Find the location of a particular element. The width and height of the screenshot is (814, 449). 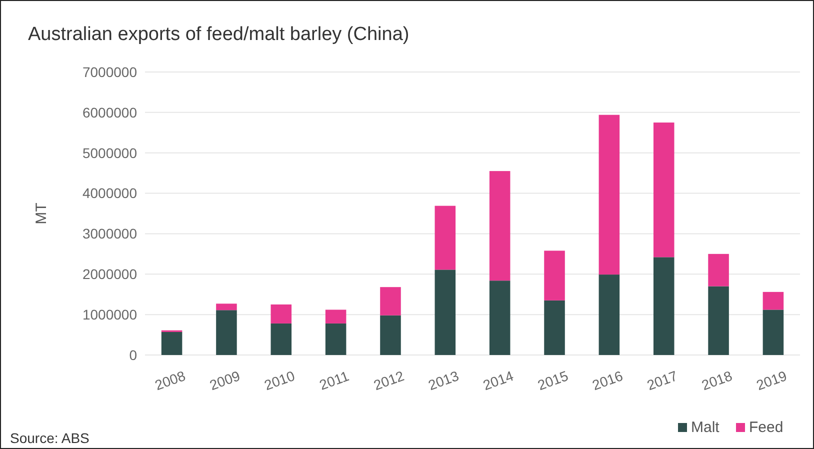

y-tick-label: 1000000 is located at coordinates (110, 314).